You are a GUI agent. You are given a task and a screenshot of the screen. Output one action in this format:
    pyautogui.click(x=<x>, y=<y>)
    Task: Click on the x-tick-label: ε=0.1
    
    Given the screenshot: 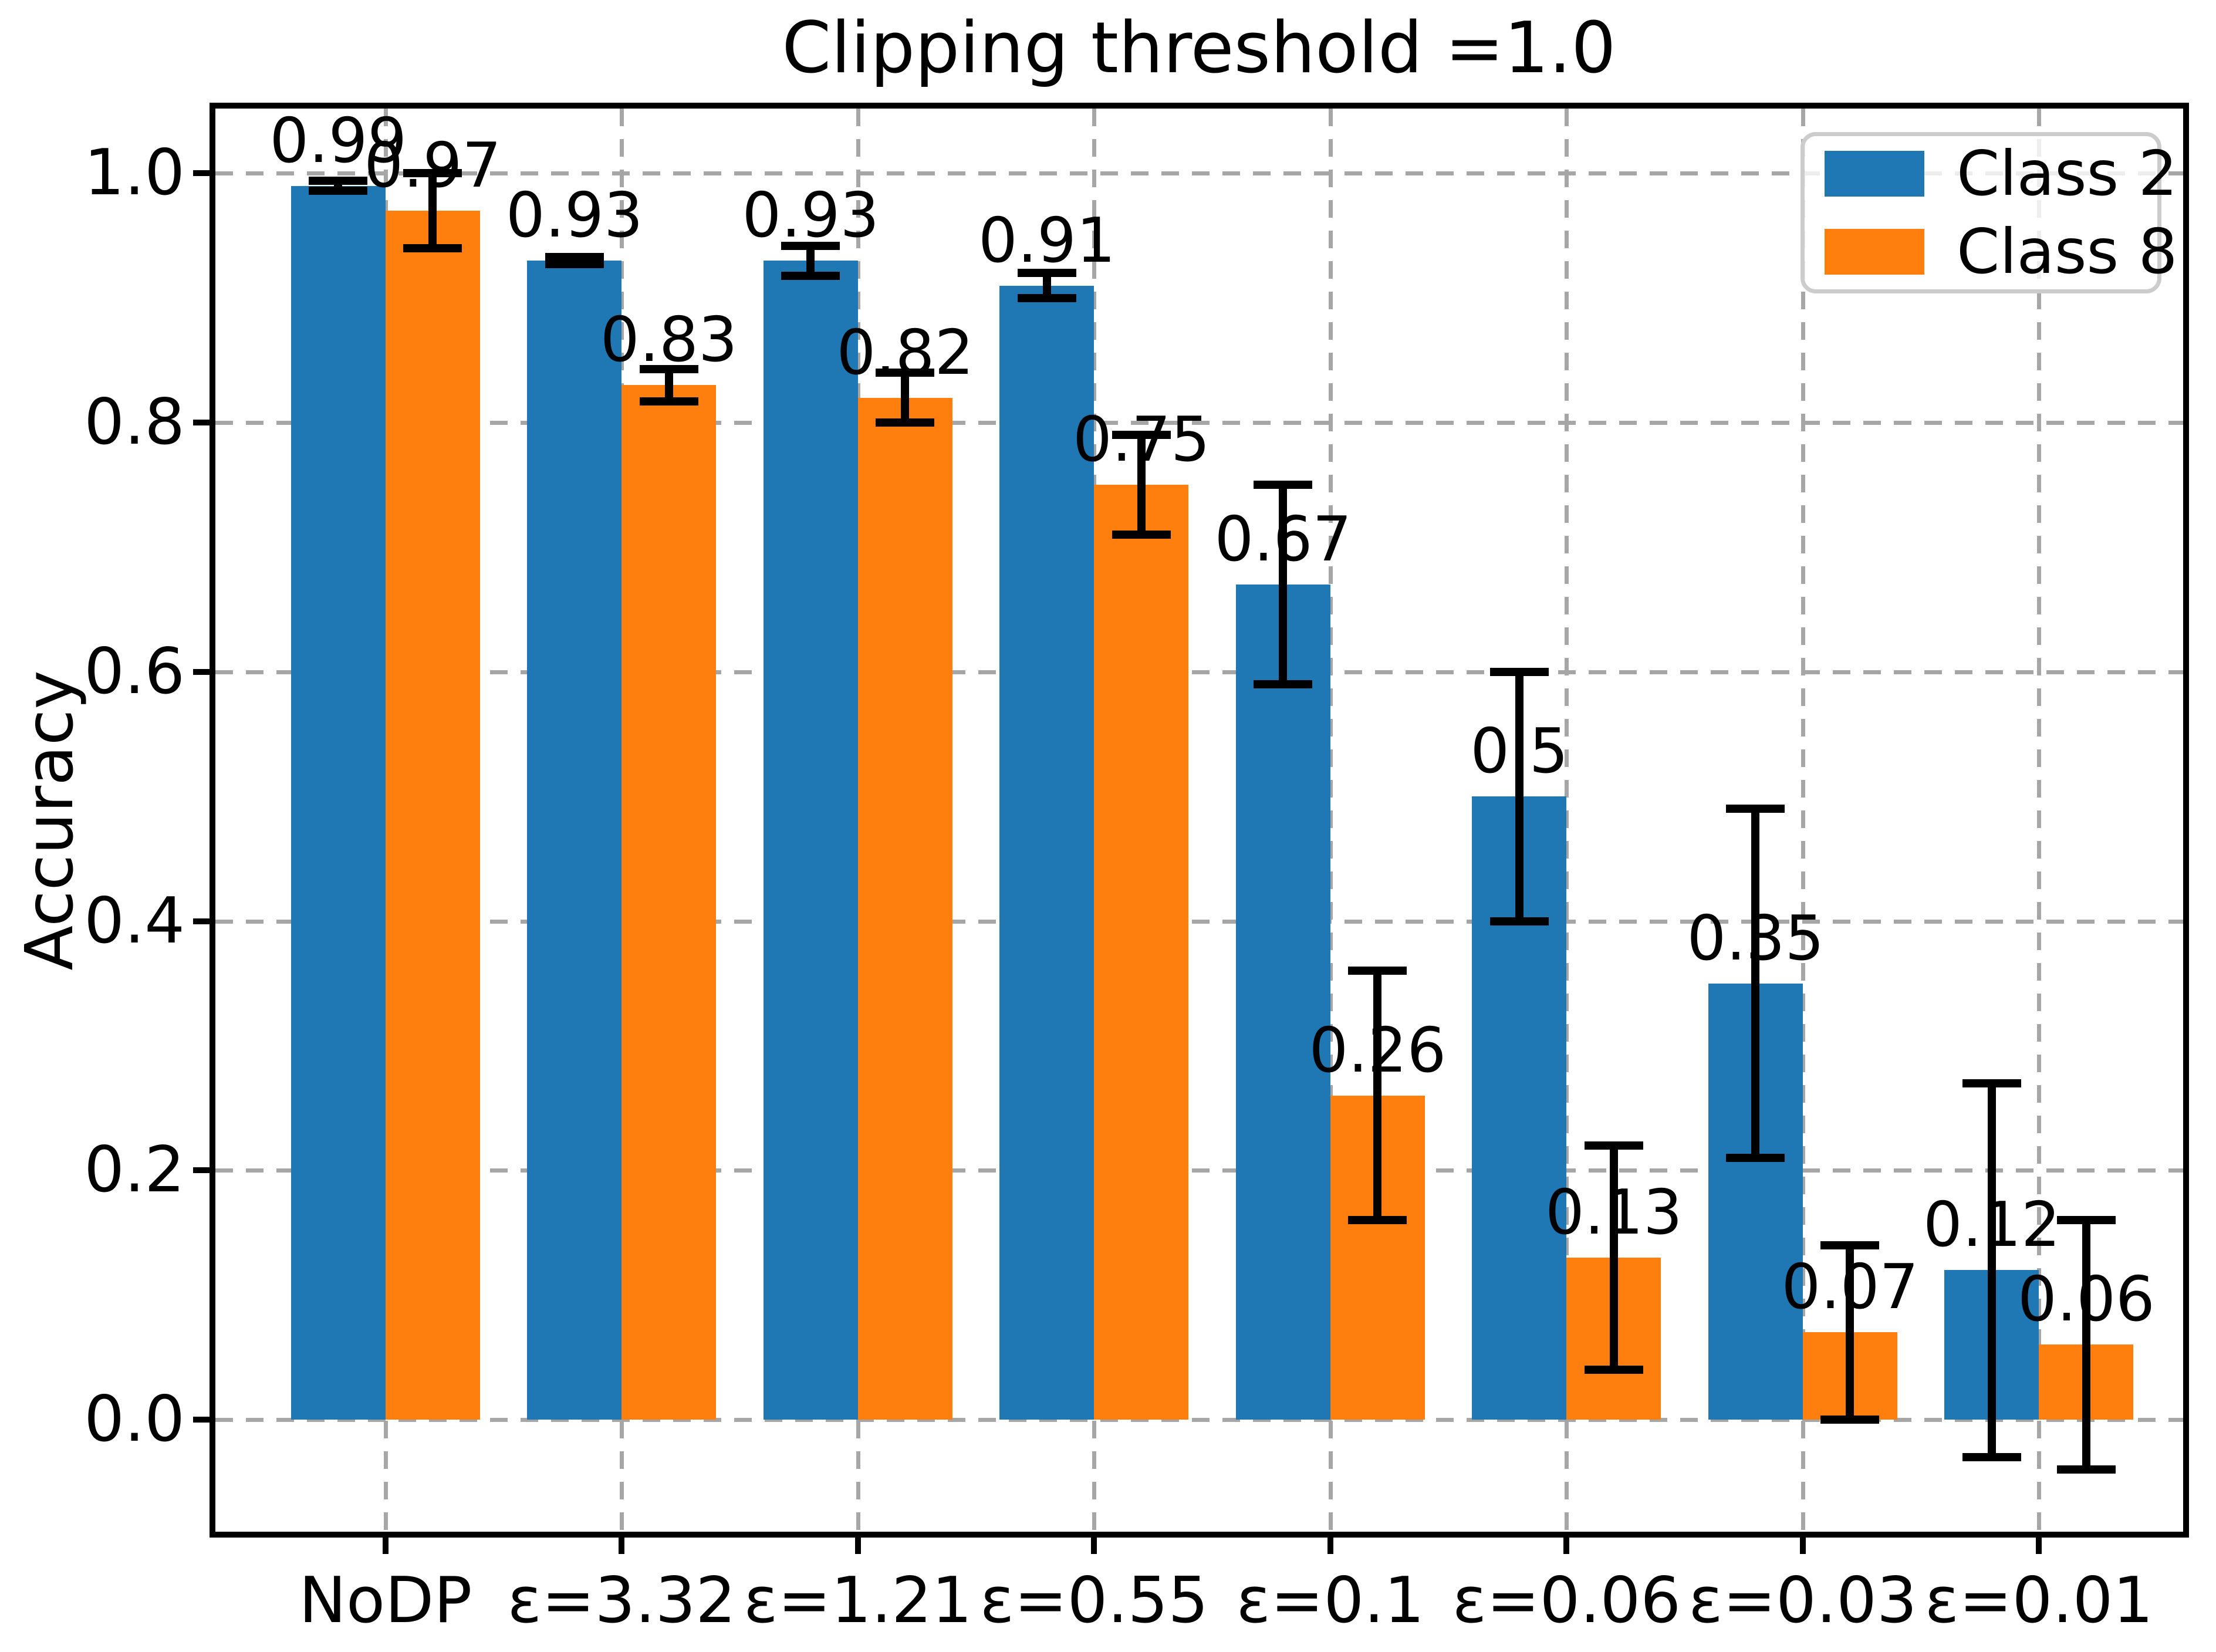 What is the action you would take?
    pyautogui.click(x=1330, y=1600)
    